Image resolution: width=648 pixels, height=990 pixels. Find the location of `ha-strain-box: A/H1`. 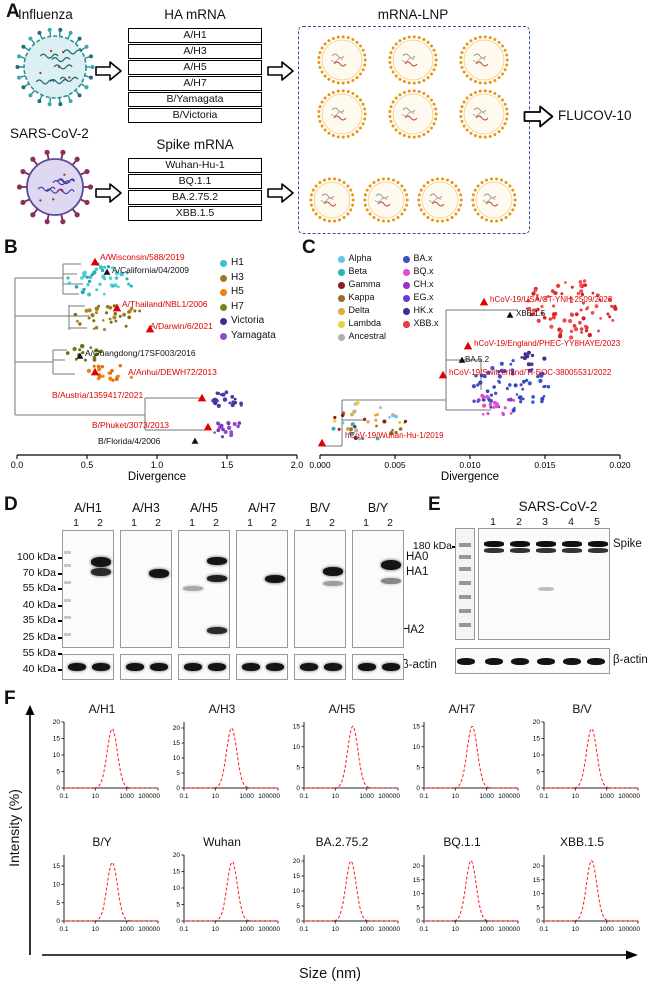

ha-strain-box: A/H1 is located at coordinates (195, 35).